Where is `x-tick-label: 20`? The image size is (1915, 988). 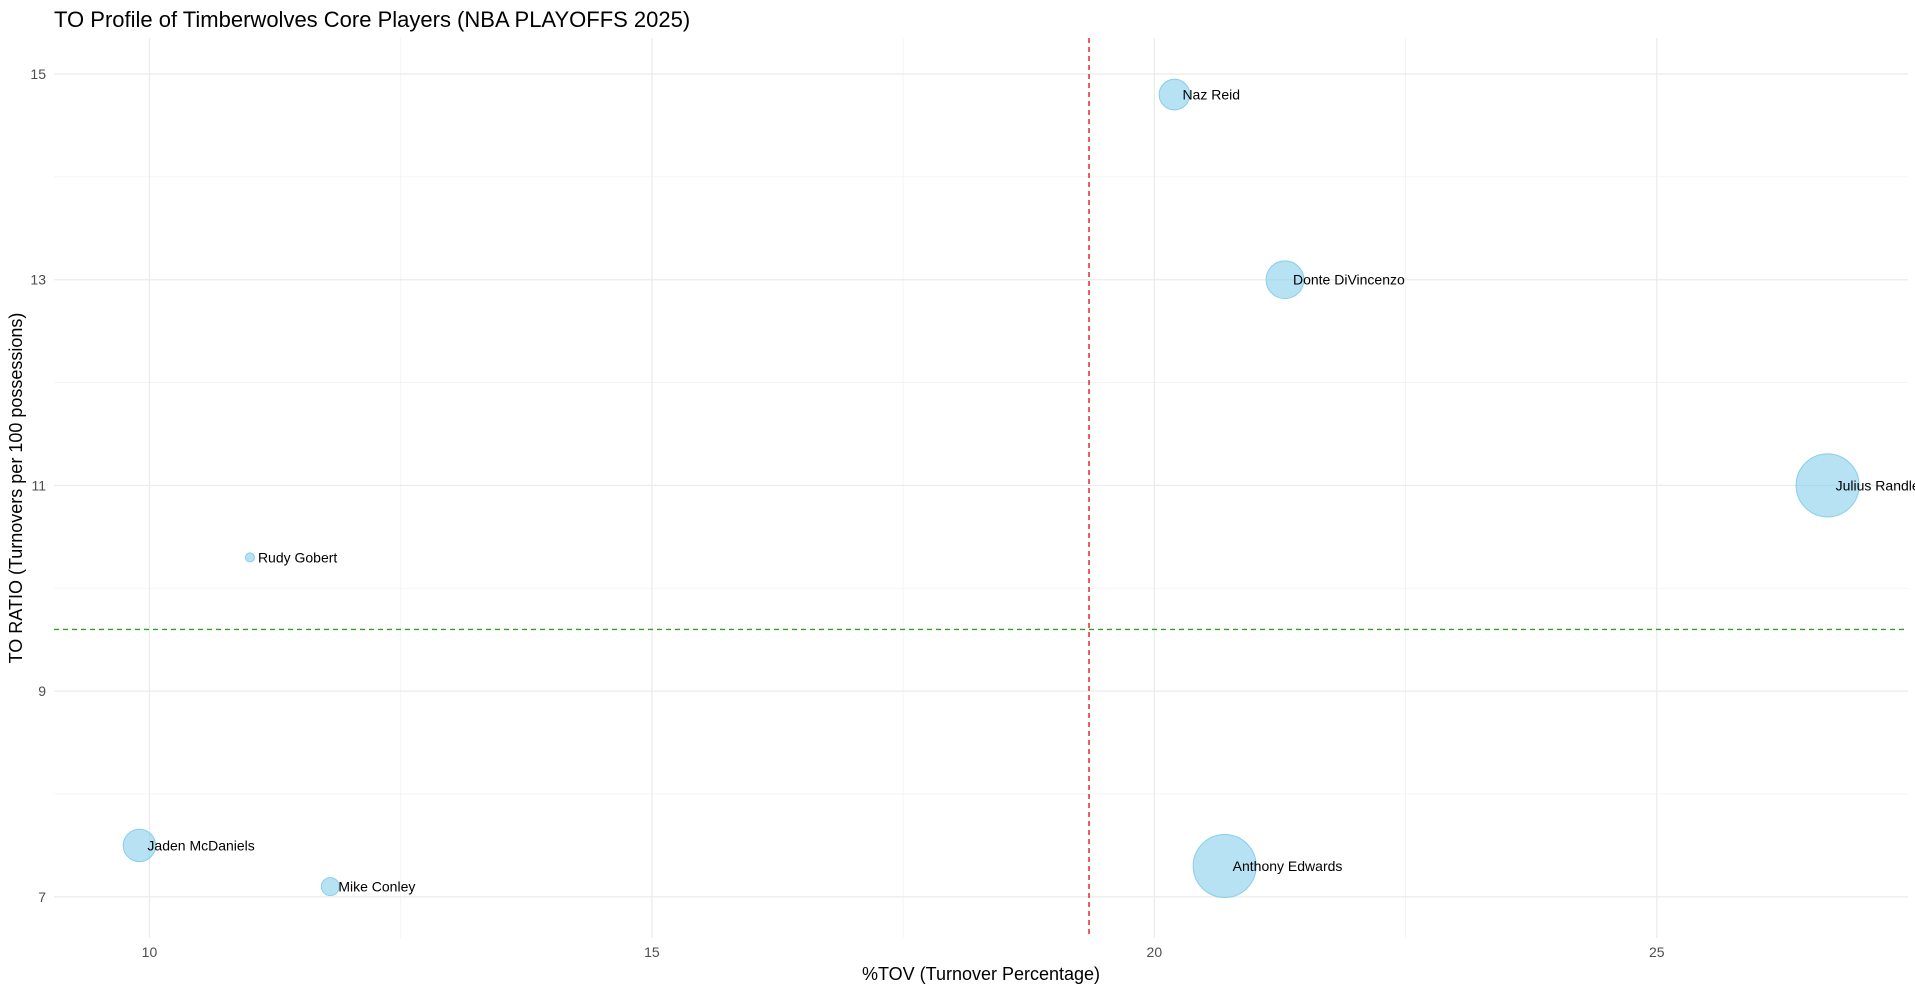
x-tick-label: 20 is located at coordinates (1155, 952).